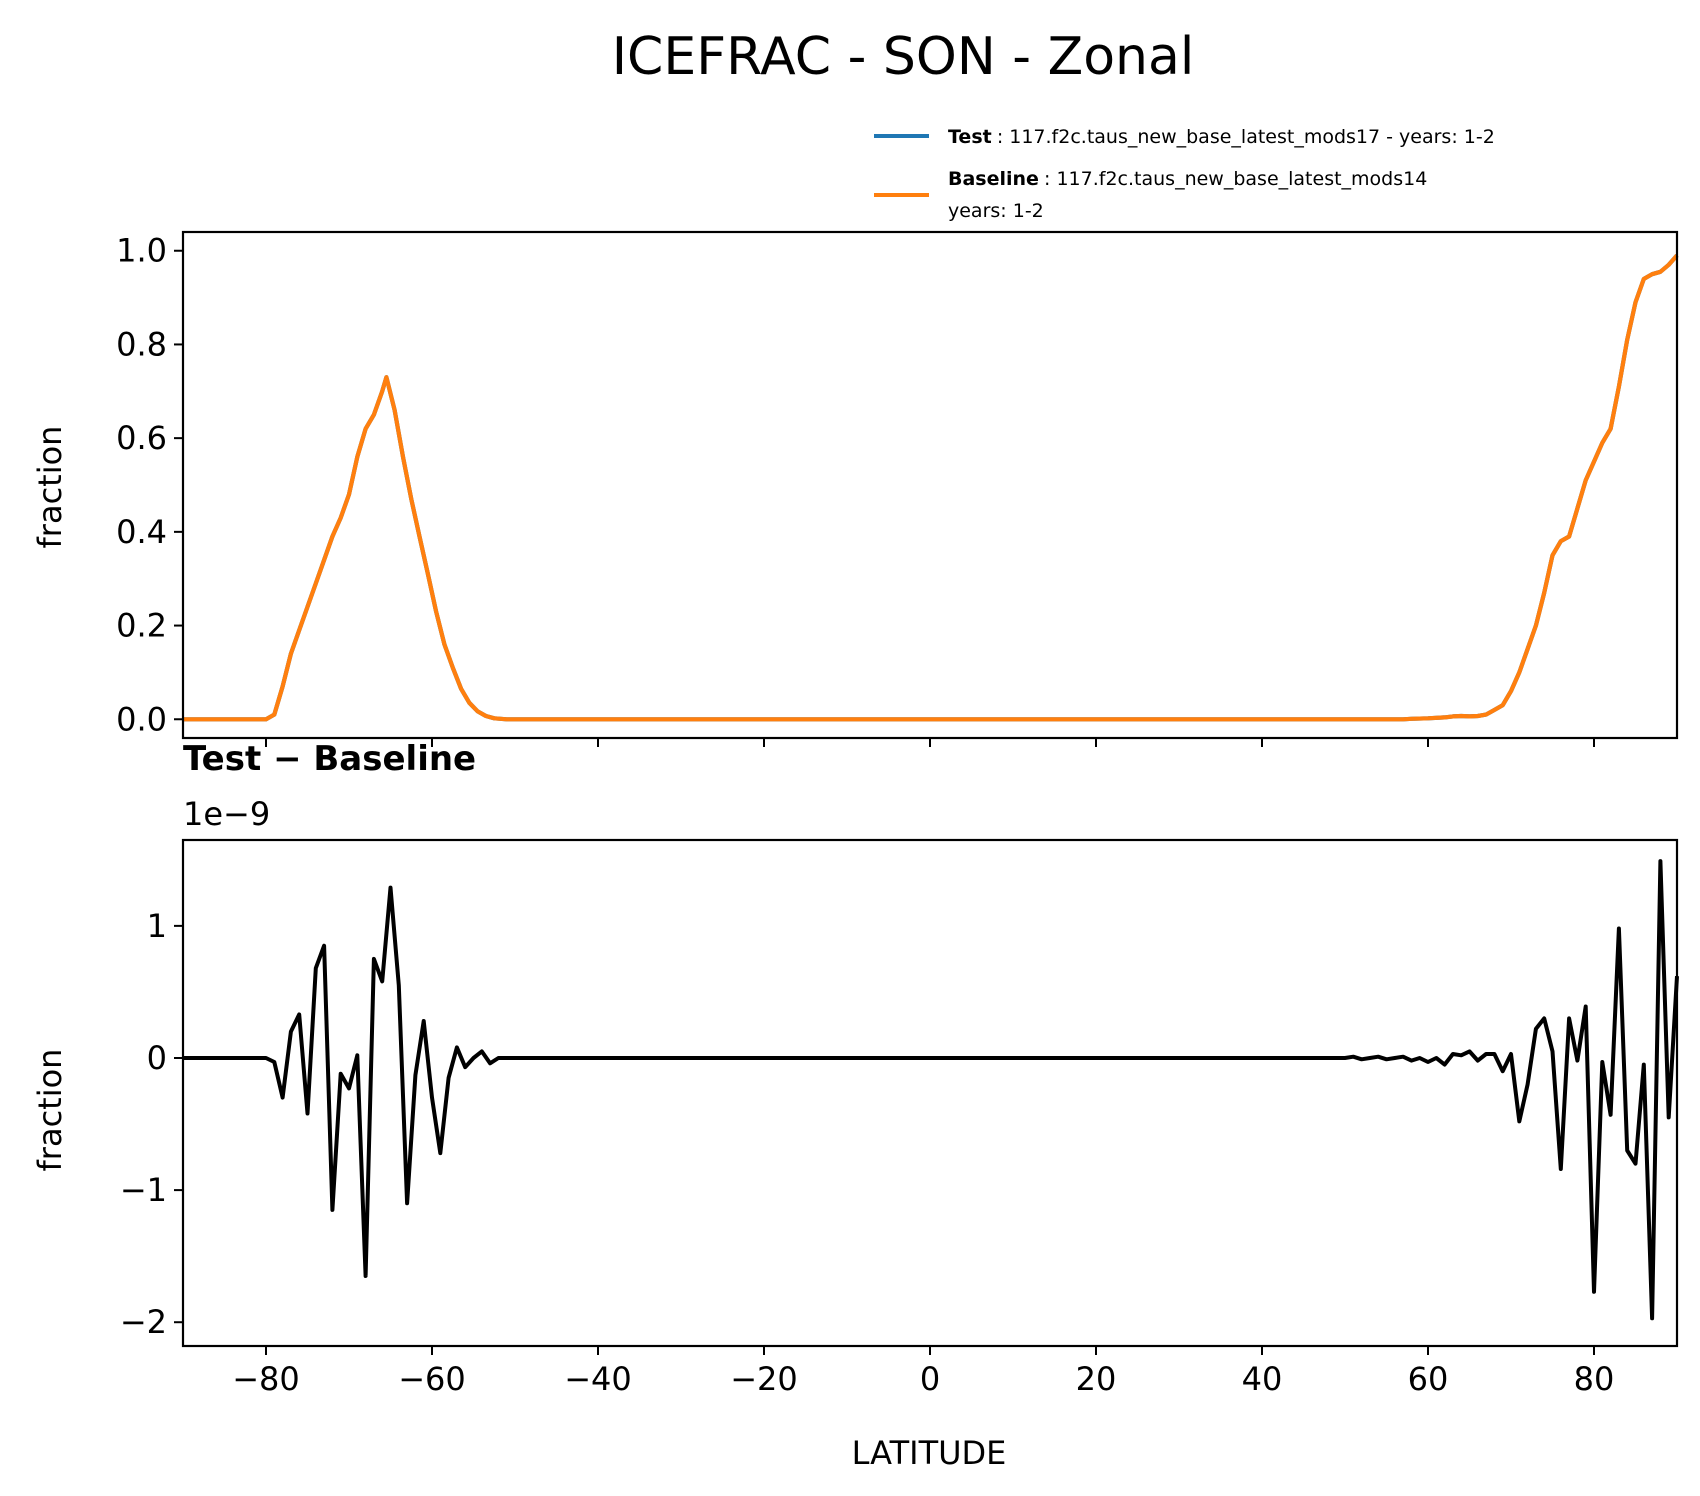 This screenshot has width=1700, height=1496. I want to click on x-tick-label: 60, so click(1428, 1379).